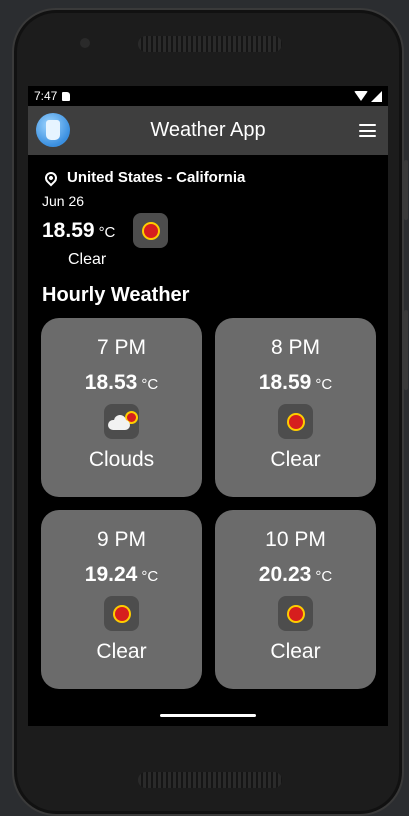  I want to click on signal-icon, so click(376, 96).